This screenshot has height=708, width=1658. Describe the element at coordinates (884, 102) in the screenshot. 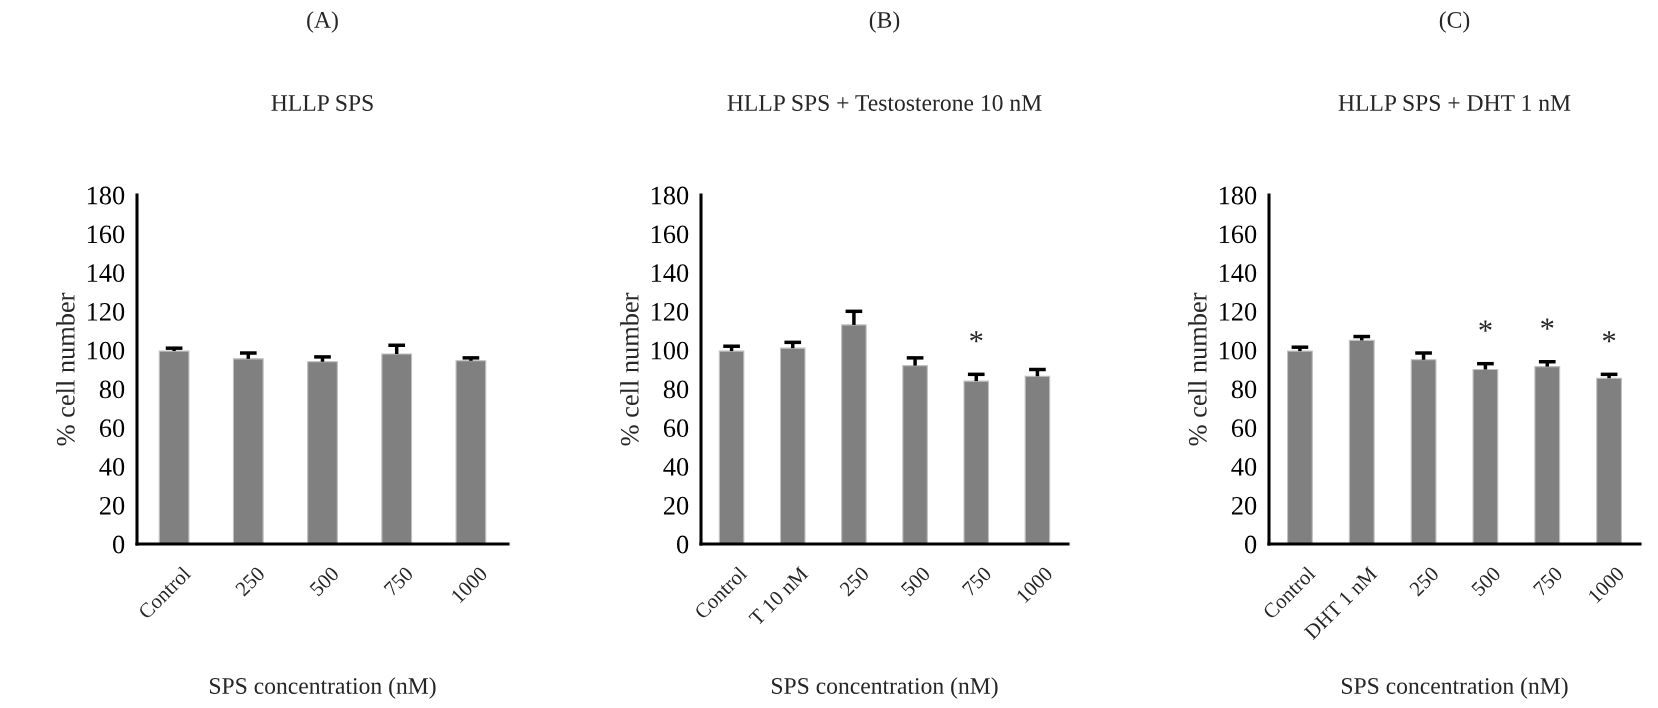

I see `chart-subtitle: HLLP SPS + Testosterone 10 nM` at that location.